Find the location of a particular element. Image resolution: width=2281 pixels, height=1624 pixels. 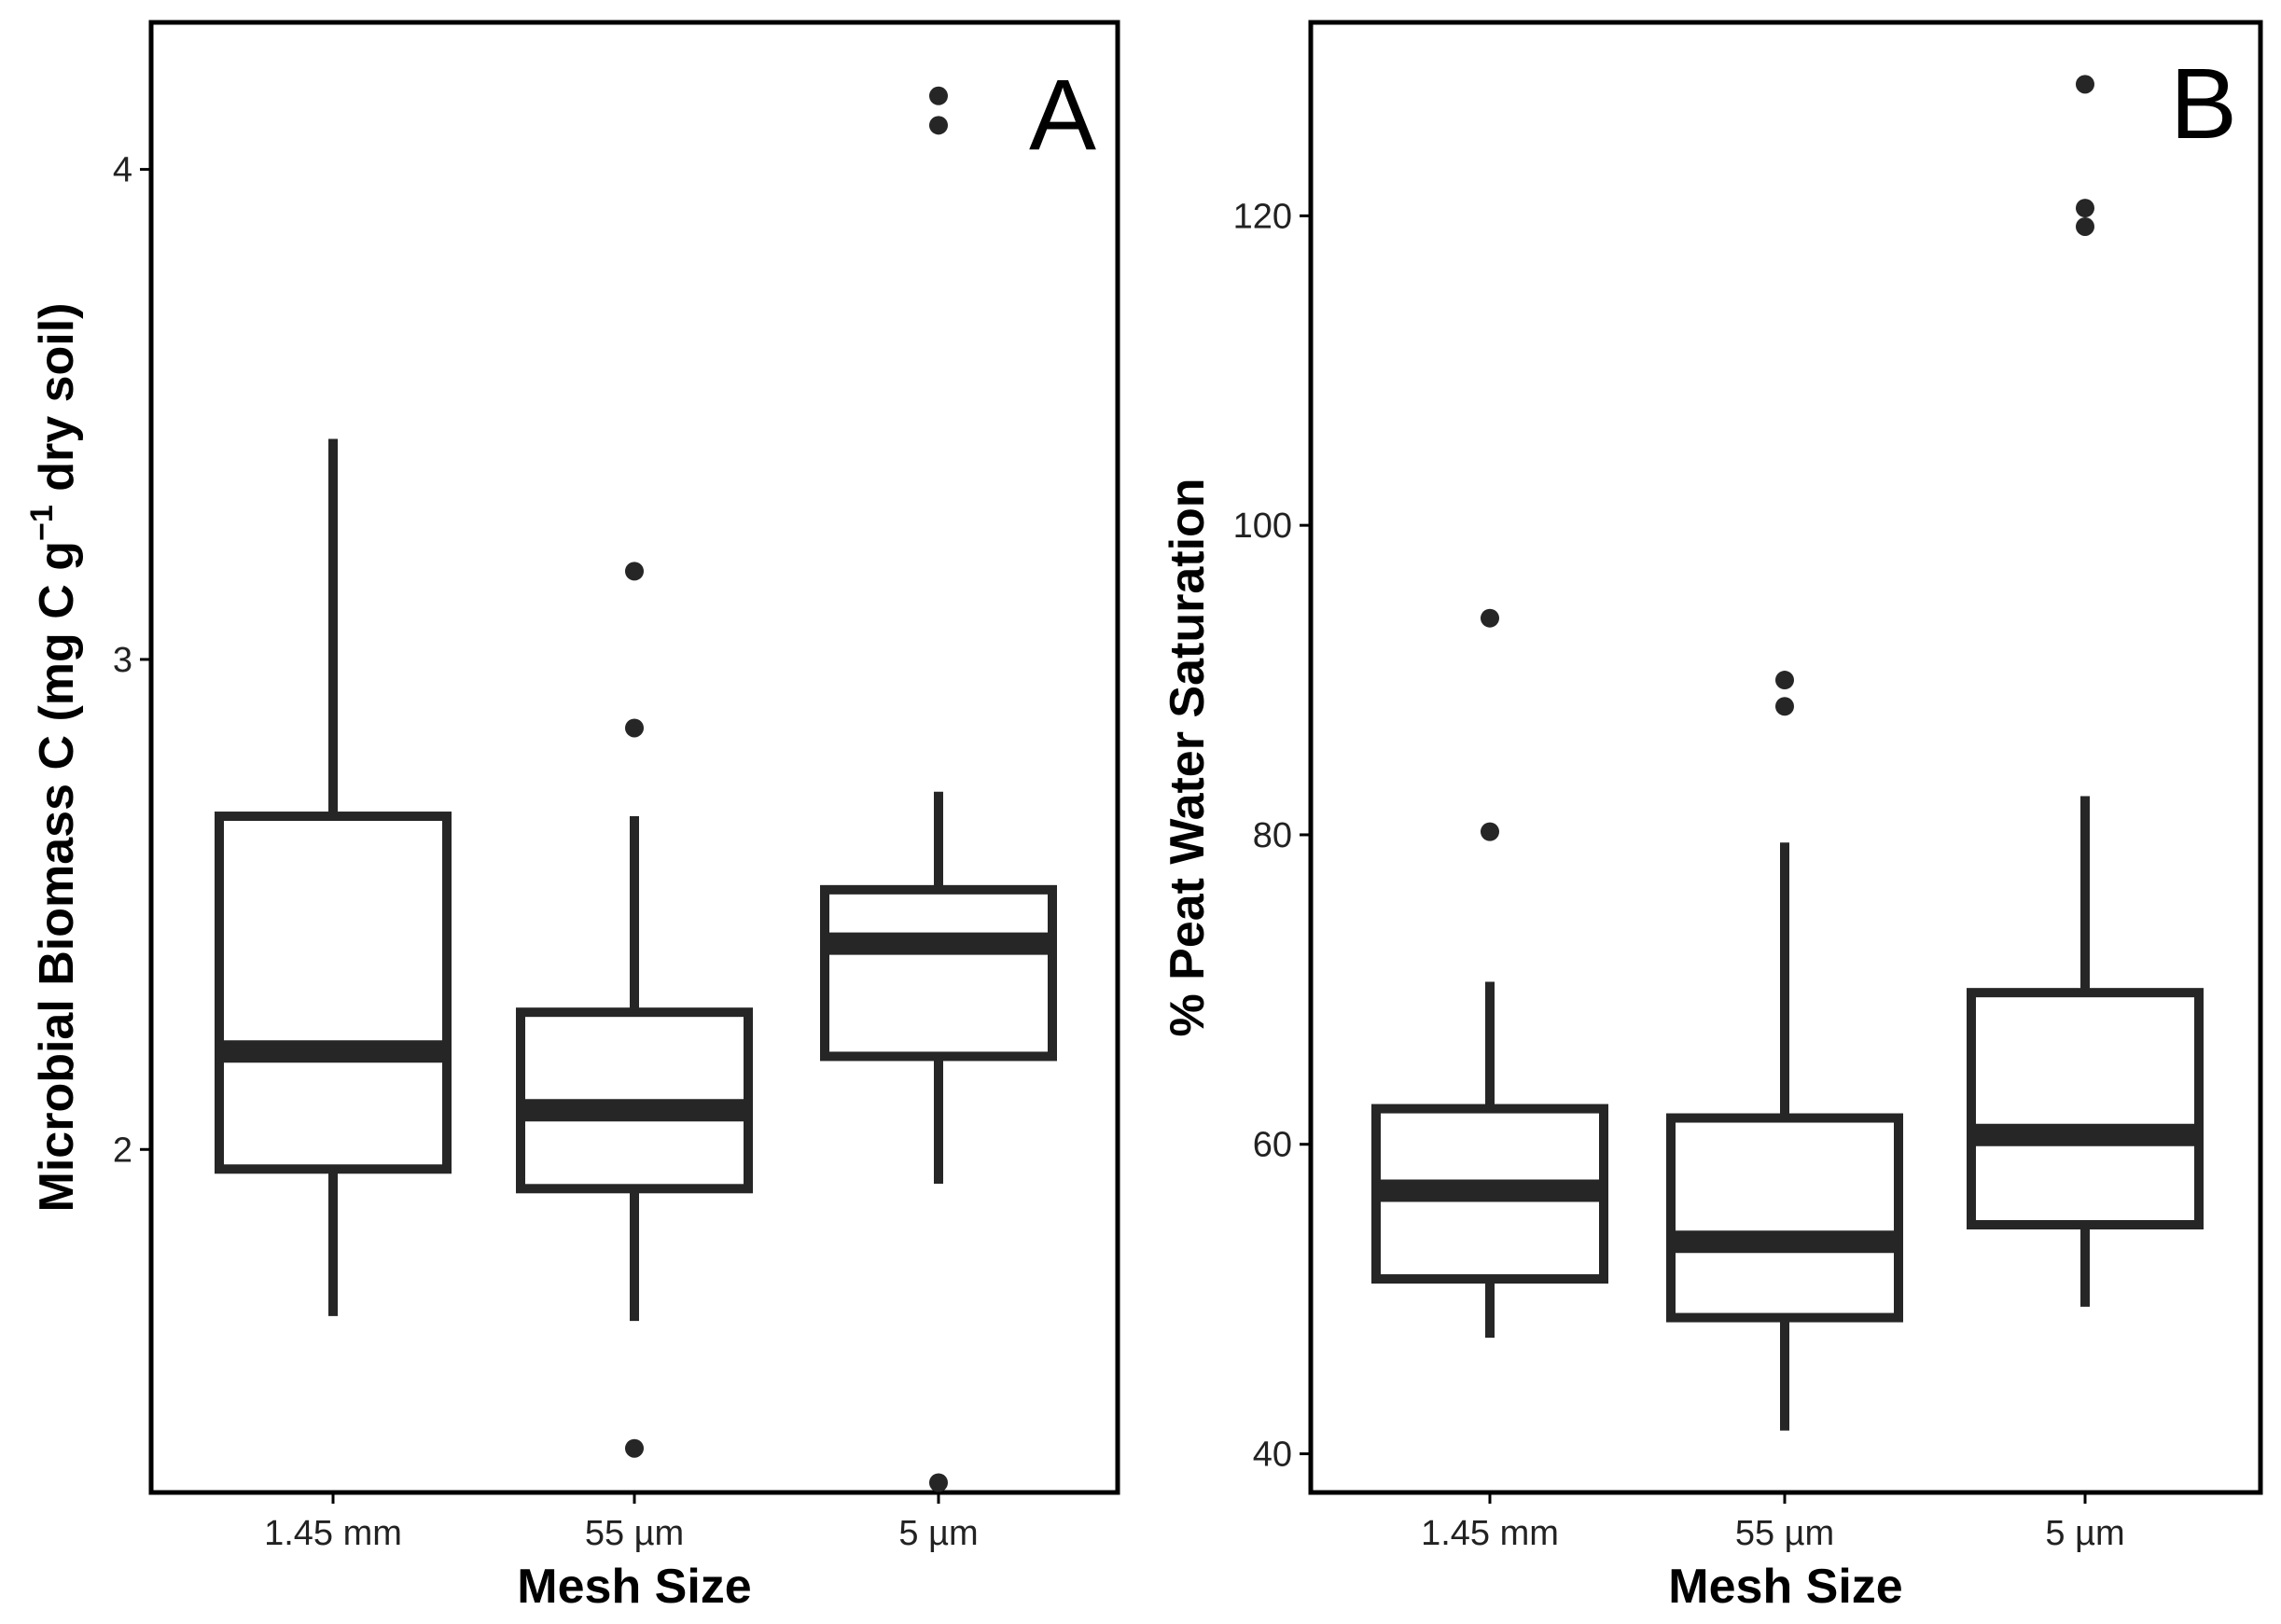

y-tick-label: 2 is located at coordinates (122, 1150).